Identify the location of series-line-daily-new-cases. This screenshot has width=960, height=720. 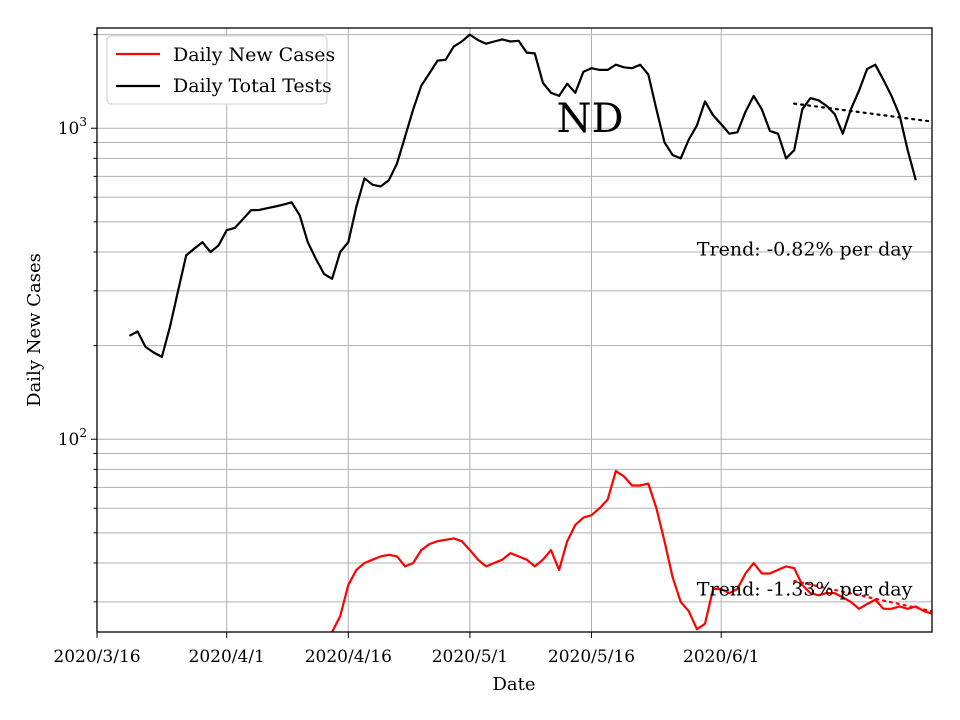
(631, 551).